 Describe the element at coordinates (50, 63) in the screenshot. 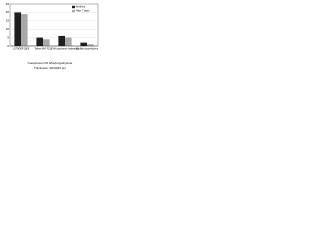

I see `note: Coextrusion PA 6/tie/polyethylene` at that location.